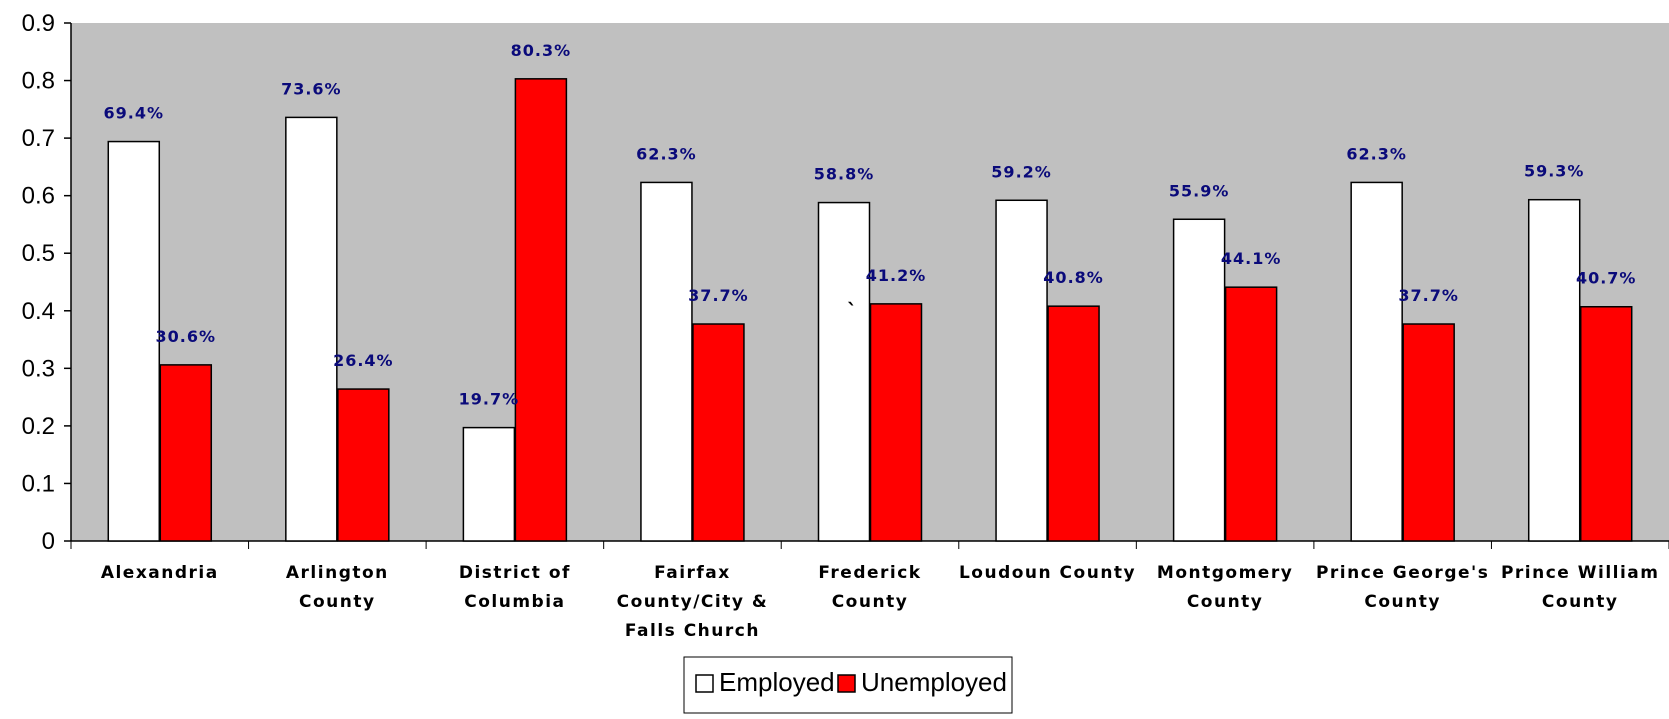 This screenshot has width=1669, height=719. I want to click on legend-swatch-unemployed, so click(846, 683).